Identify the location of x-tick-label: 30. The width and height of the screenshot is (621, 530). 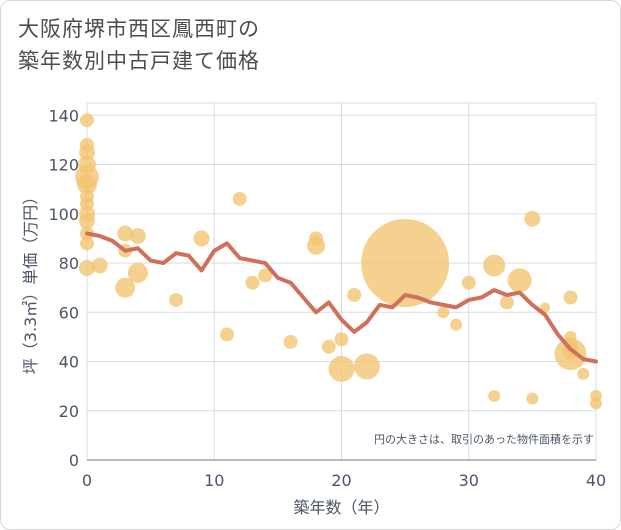
(469, 480).